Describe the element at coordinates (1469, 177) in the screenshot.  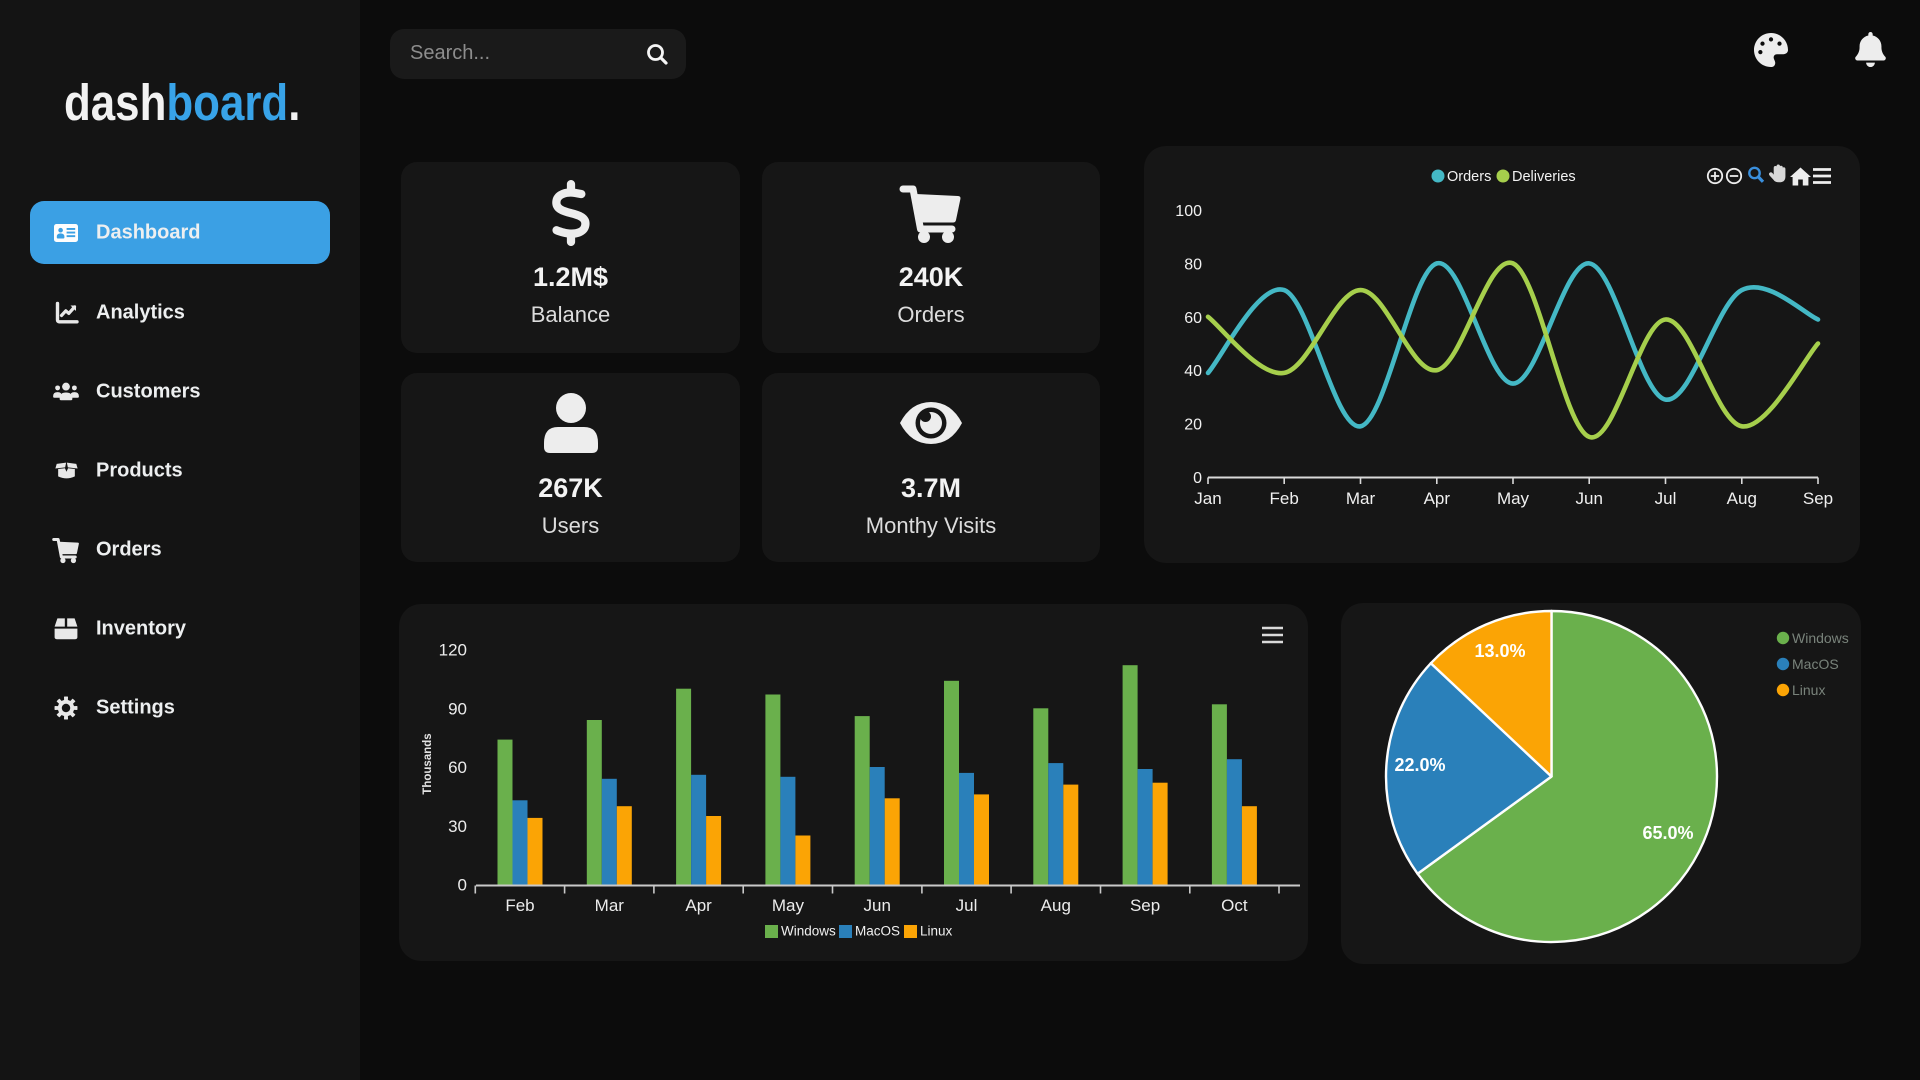
I see `svg-text: Orders` at that location.